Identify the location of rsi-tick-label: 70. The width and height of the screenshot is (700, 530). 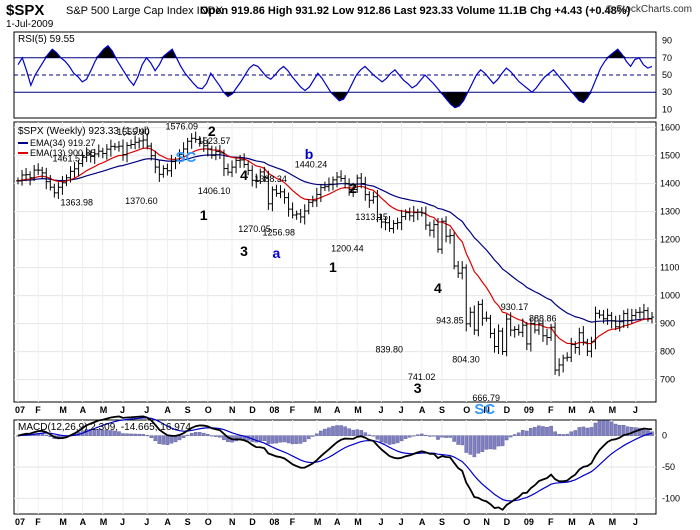
(667, 58).